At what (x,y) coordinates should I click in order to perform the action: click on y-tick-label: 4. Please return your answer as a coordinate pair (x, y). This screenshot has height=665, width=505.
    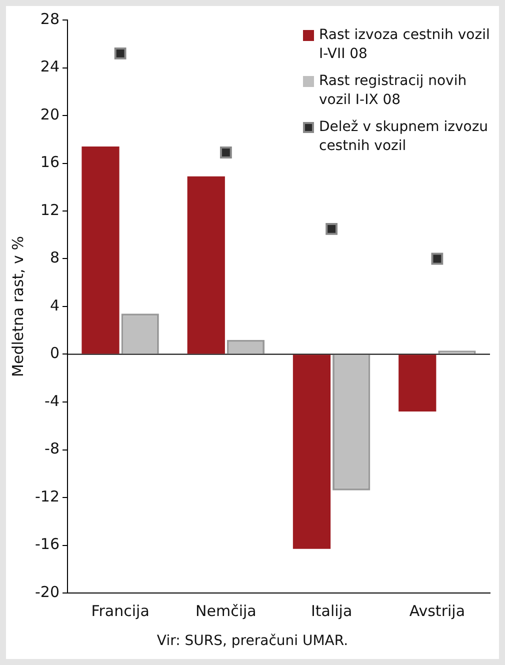
    Looking at the image, I should click on (55, 305).